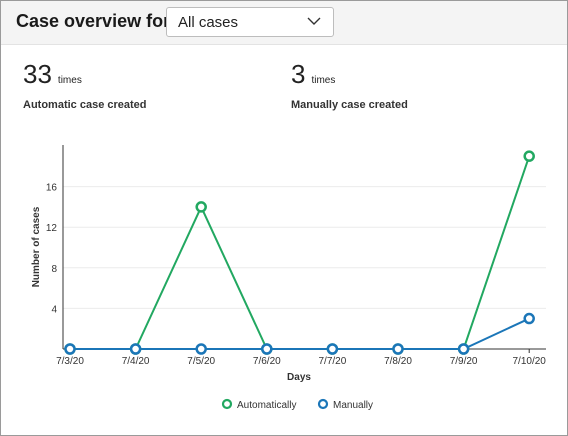  I want to click on page-title: Case overview for, so click(93, 21).